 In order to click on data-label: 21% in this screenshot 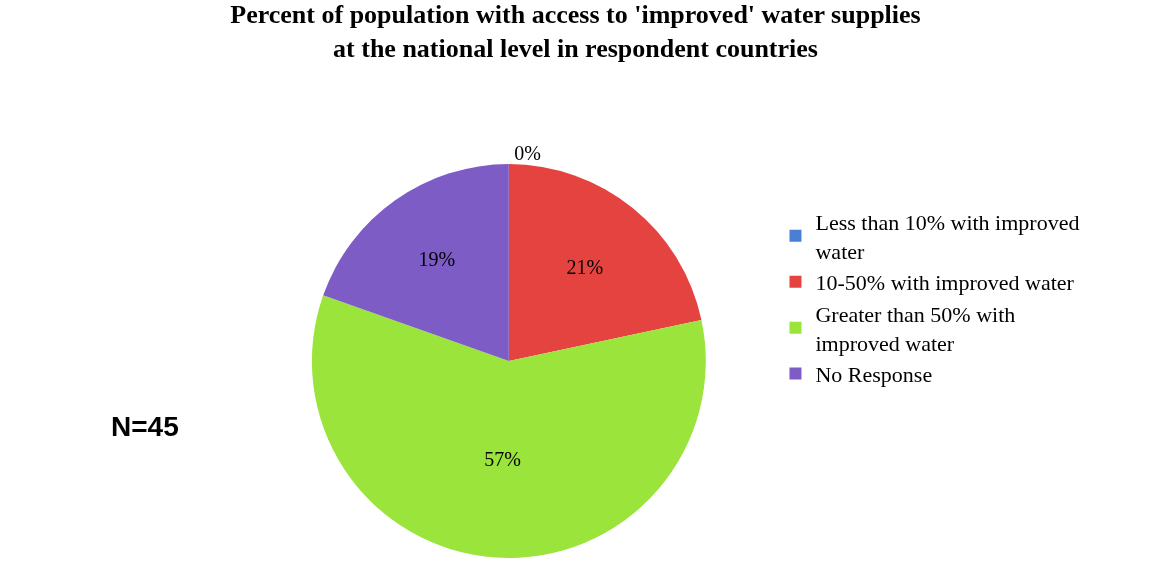, I will do `click(585, 267)`.